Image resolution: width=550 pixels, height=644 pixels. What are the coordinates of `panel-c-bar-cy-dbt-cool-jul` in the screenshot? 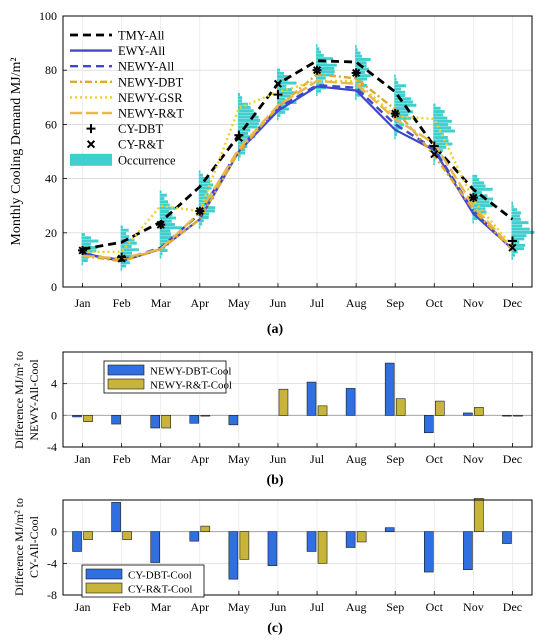 It's located at (311, 541).